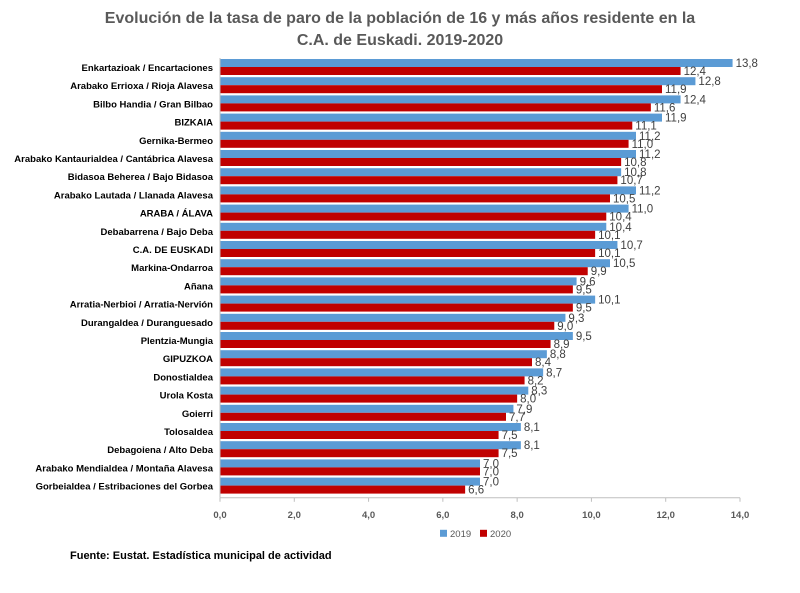 The width and height of the screenshot is (800, 593). Describe the element at coordinates (665, 108) in the screenshot. I see `data-label-2020: 11,6` at that location.